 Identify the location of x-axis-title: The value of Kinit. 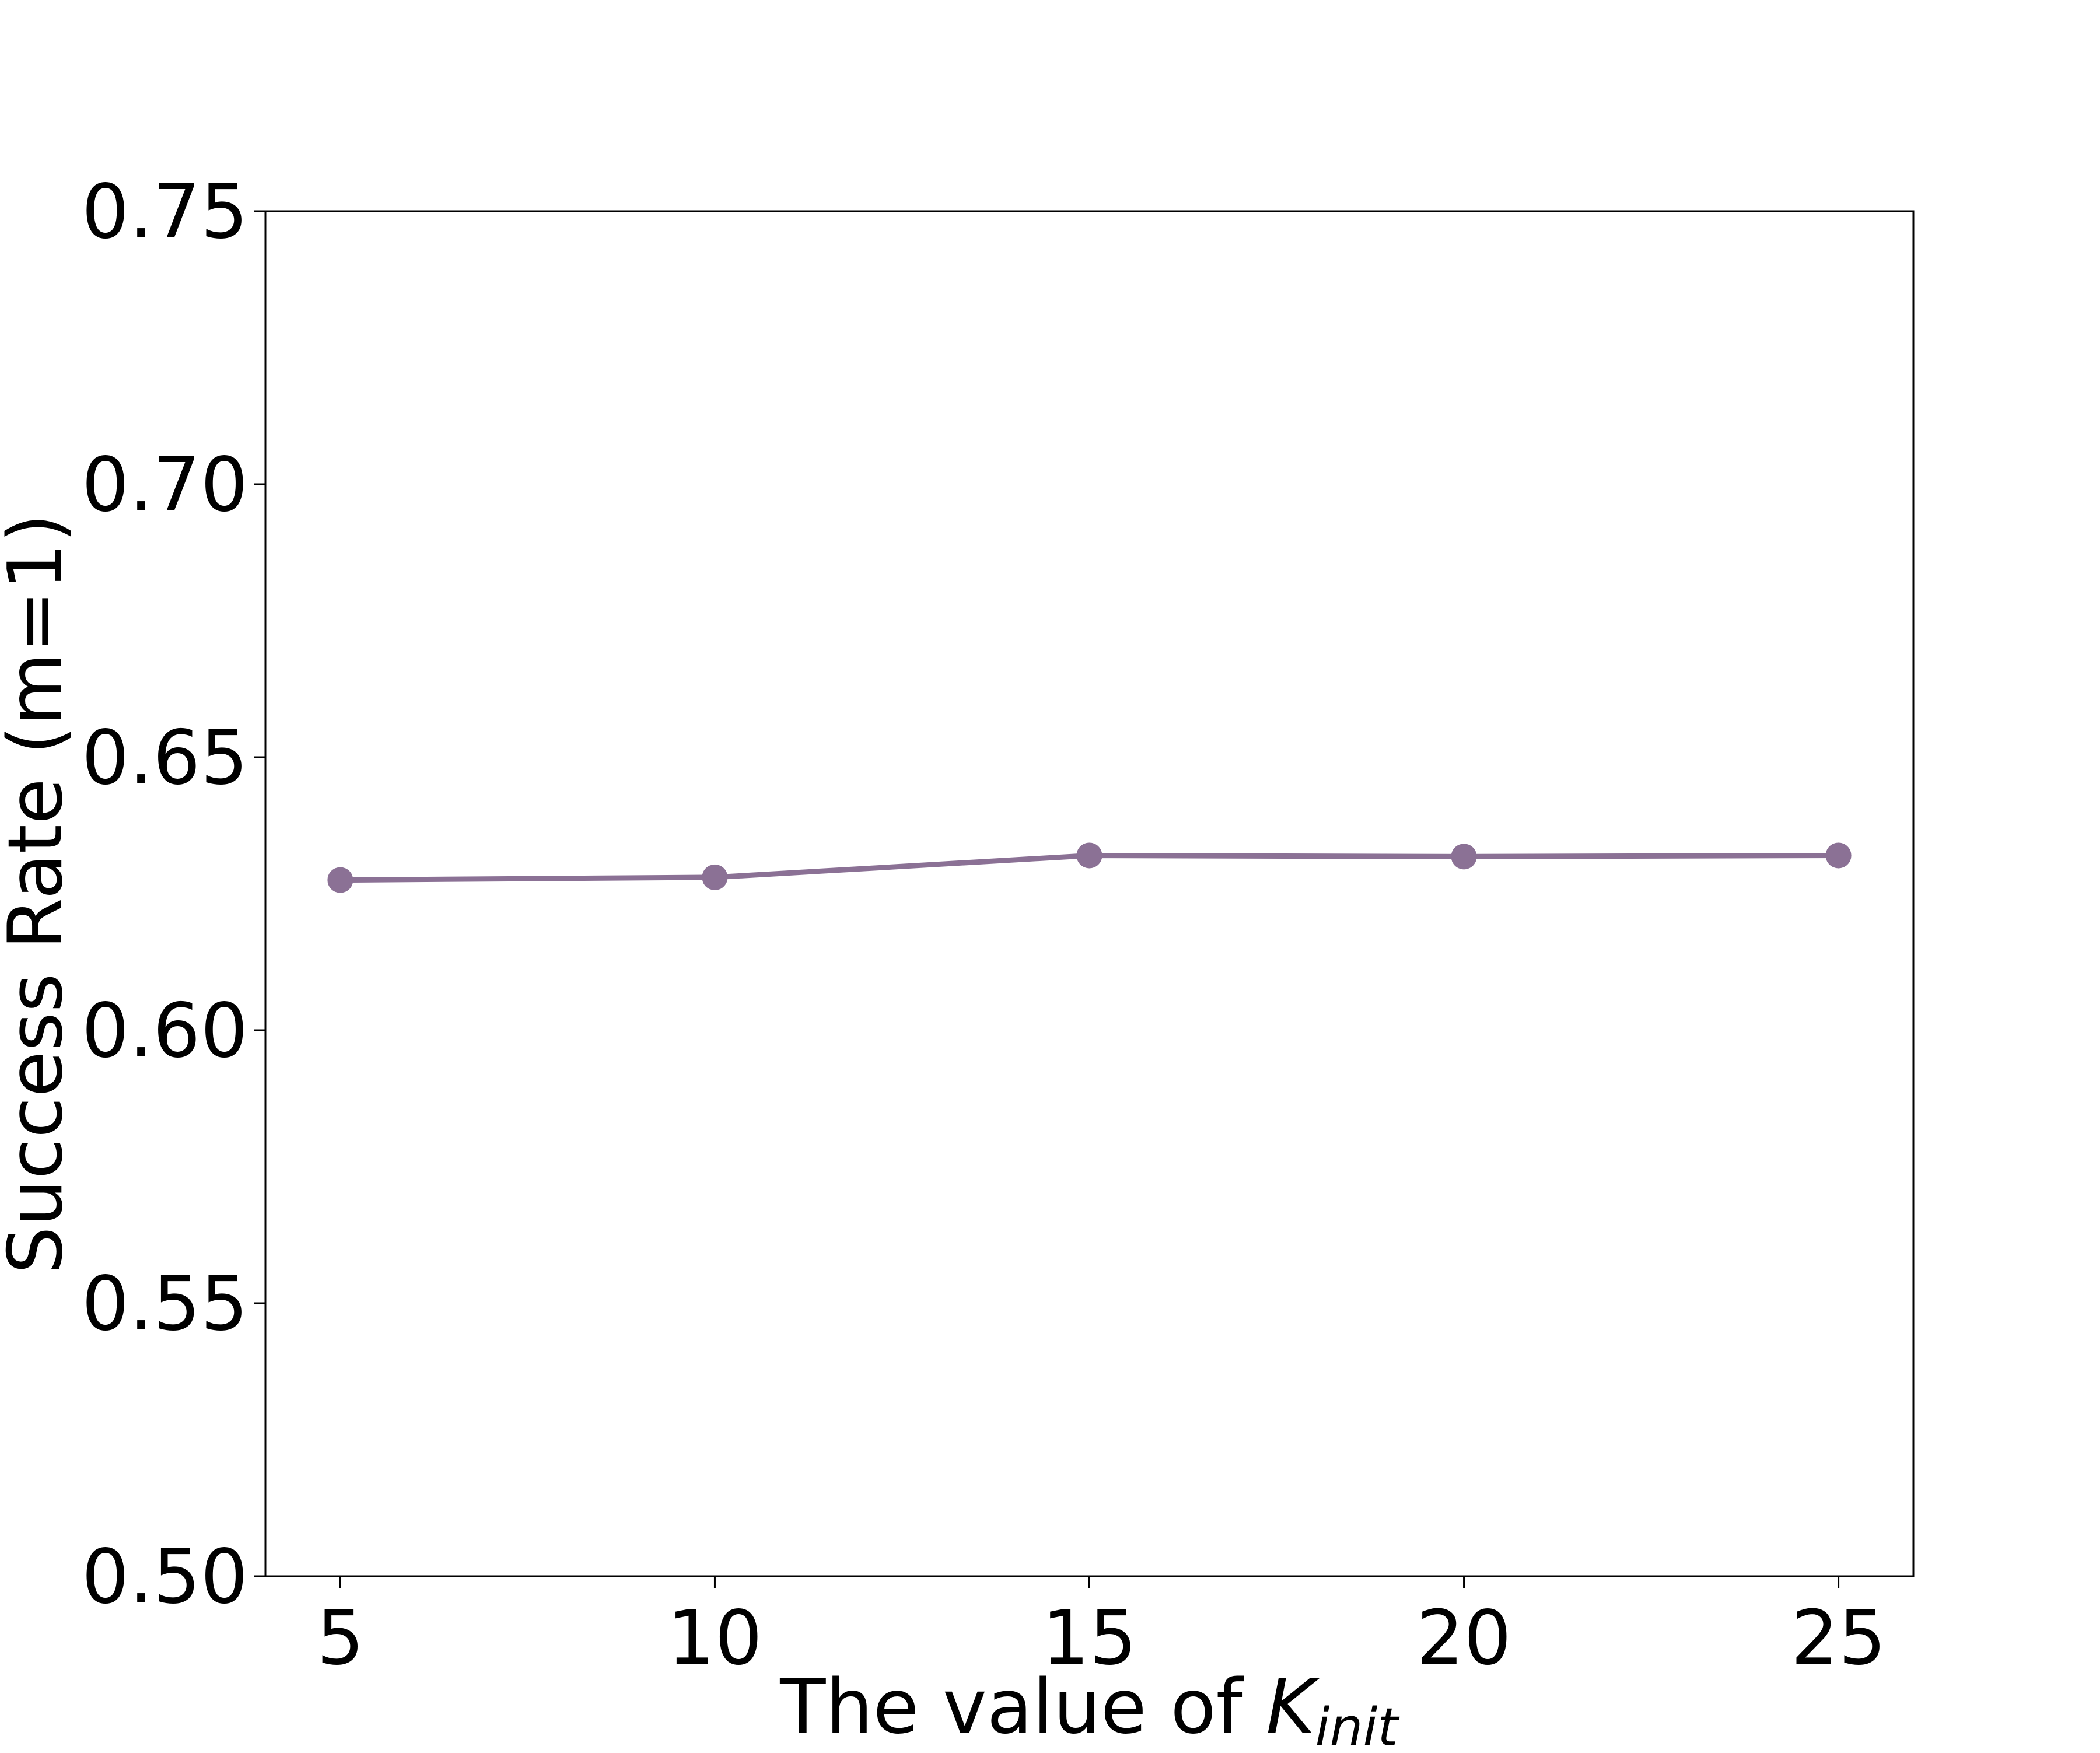
(1089, 1707).